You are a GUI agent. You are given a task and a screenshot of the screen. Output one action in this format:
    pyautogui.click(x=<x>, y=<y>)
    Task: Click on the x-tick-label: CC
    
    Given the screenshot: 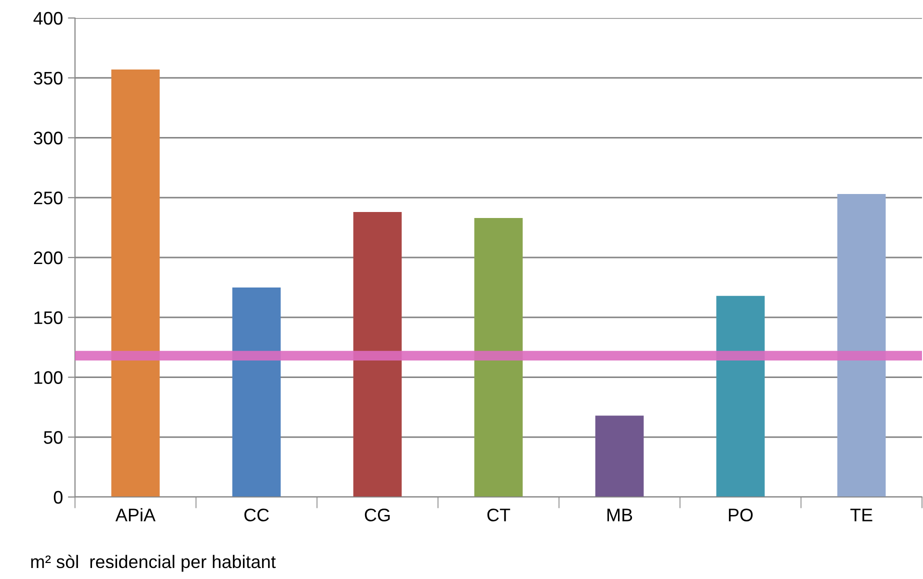 What is the action you would take?
    pyautogui.click(x=256, y=515)
    